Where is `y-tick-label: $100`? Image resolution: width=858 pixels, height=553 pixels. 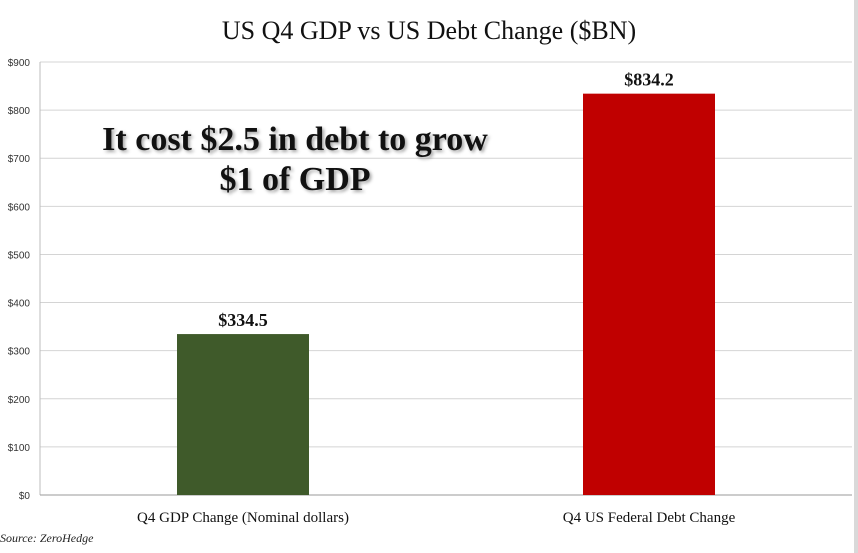 y-tick-label: $100 is located at coordinates (19, 448).